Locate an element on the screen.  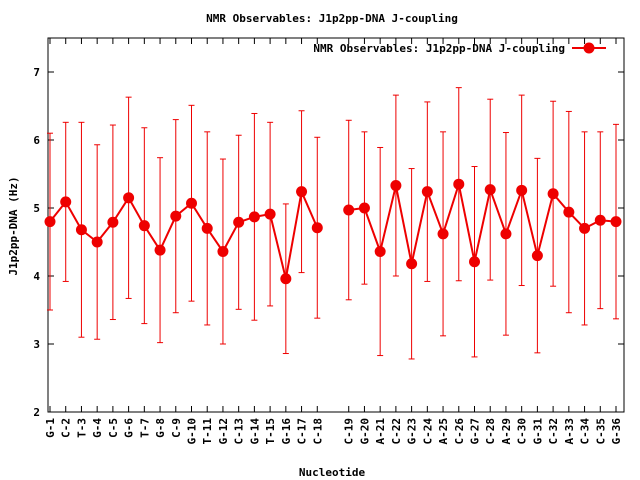
x-tick-label: G-31 is located at coordinates (537, 431).